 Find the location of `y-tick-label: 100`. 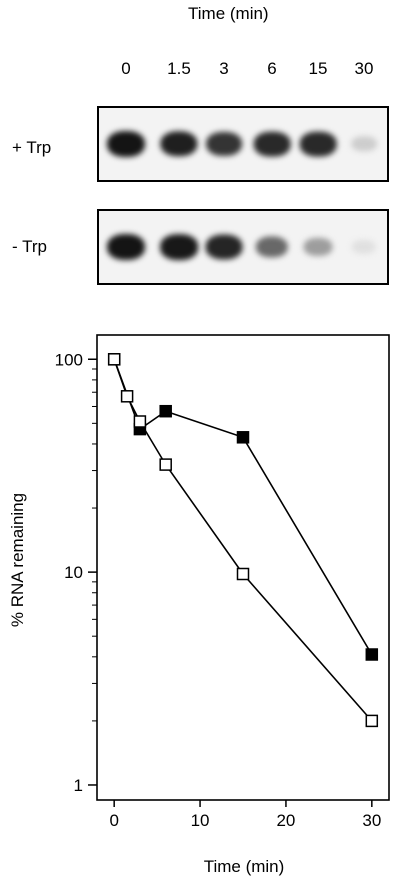

y-tick-label: 100 is located at coordinates (69, 359).